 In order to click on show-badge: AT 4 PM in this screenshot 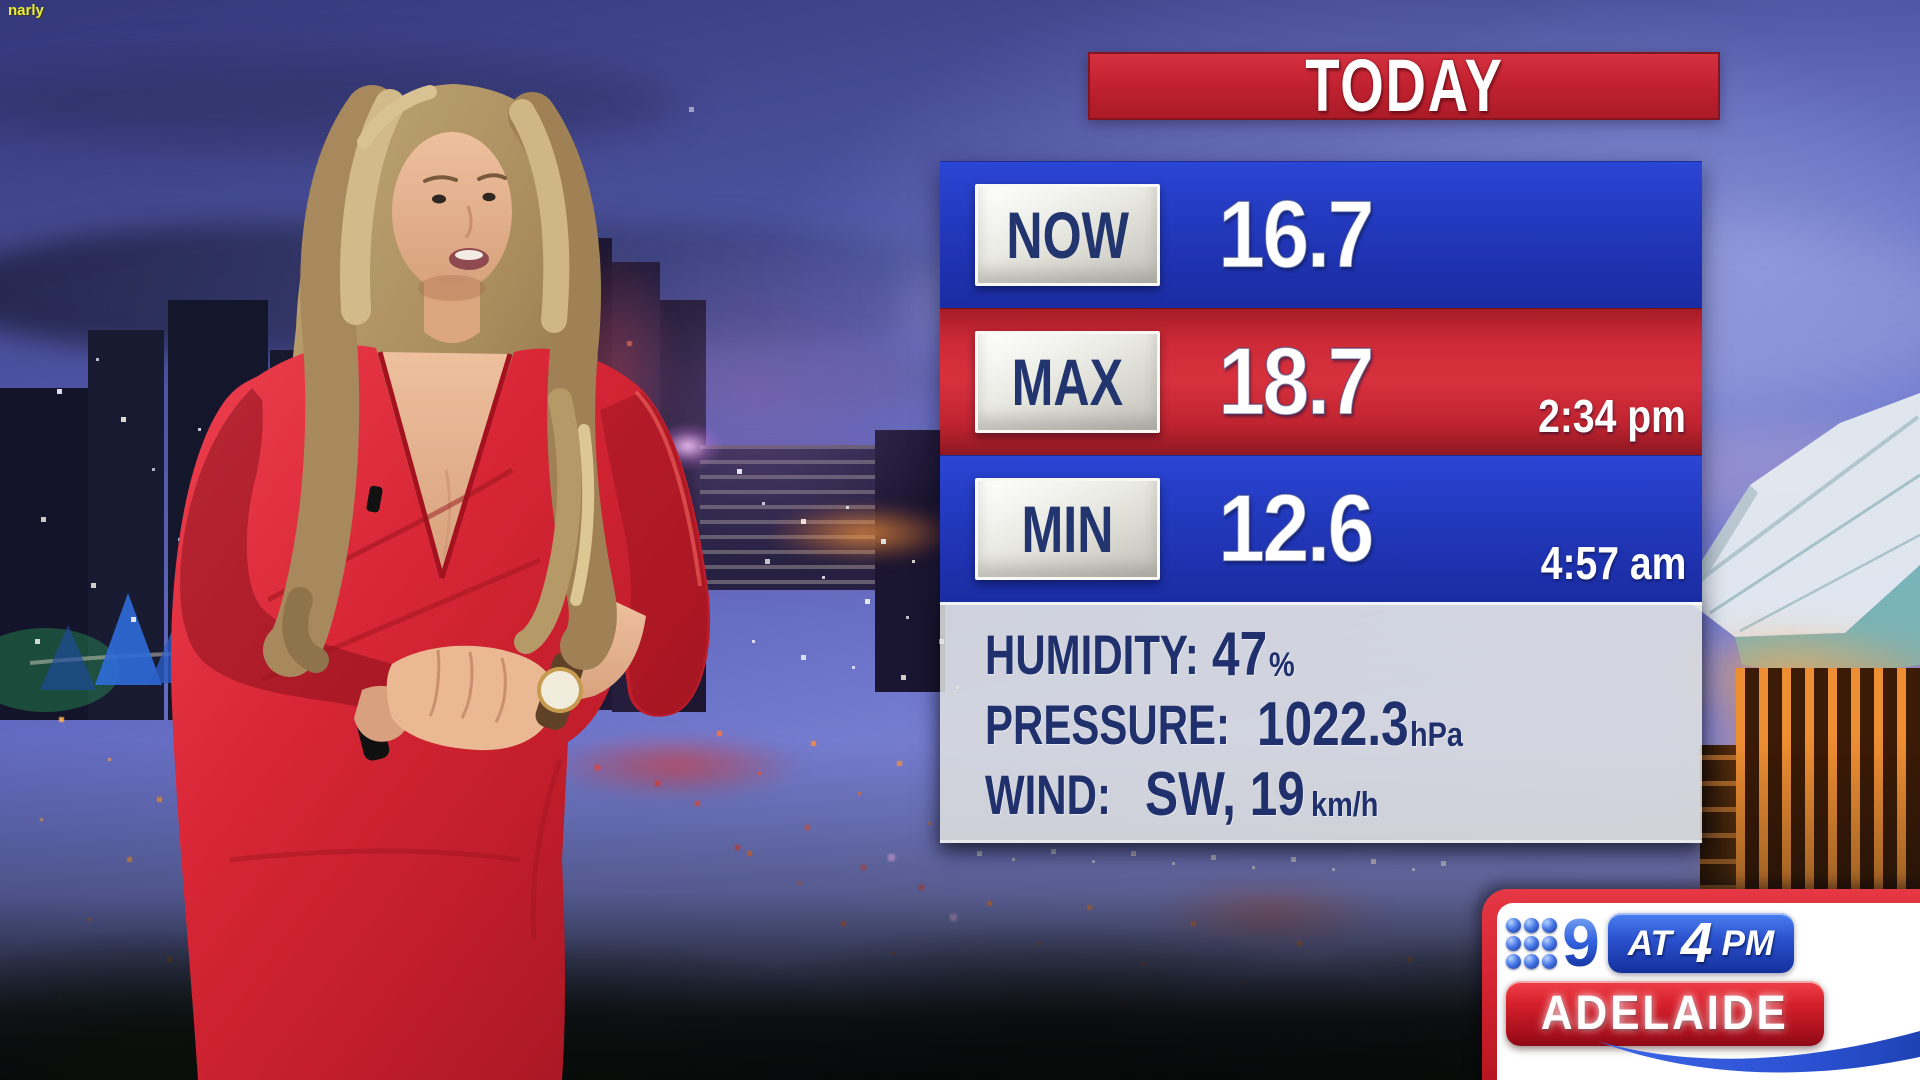, I will do `click(1701, 942)`.